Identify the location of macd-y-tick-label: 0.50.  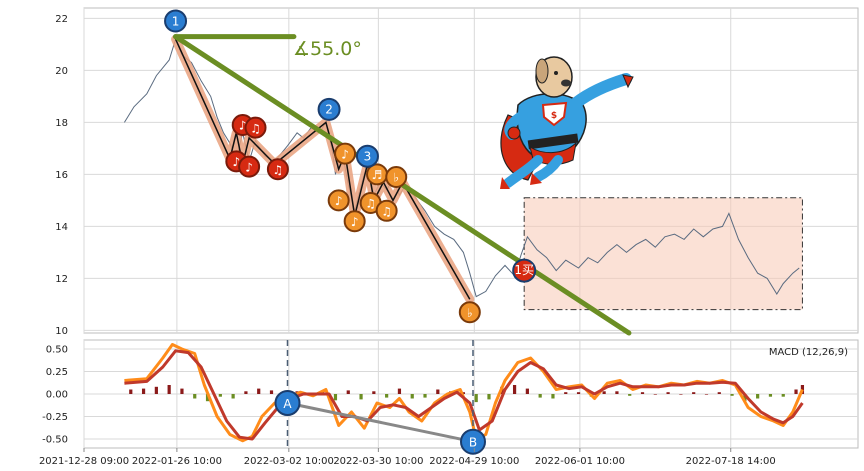
(57, 350).